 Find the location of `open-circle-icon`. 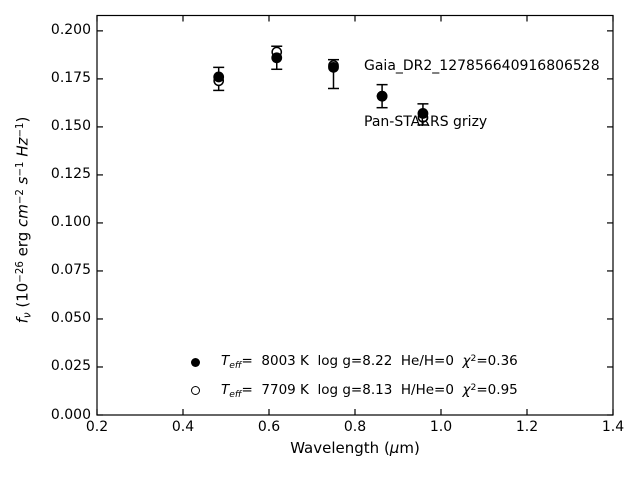

open-circle-icon is located at coordinates (195, 390).